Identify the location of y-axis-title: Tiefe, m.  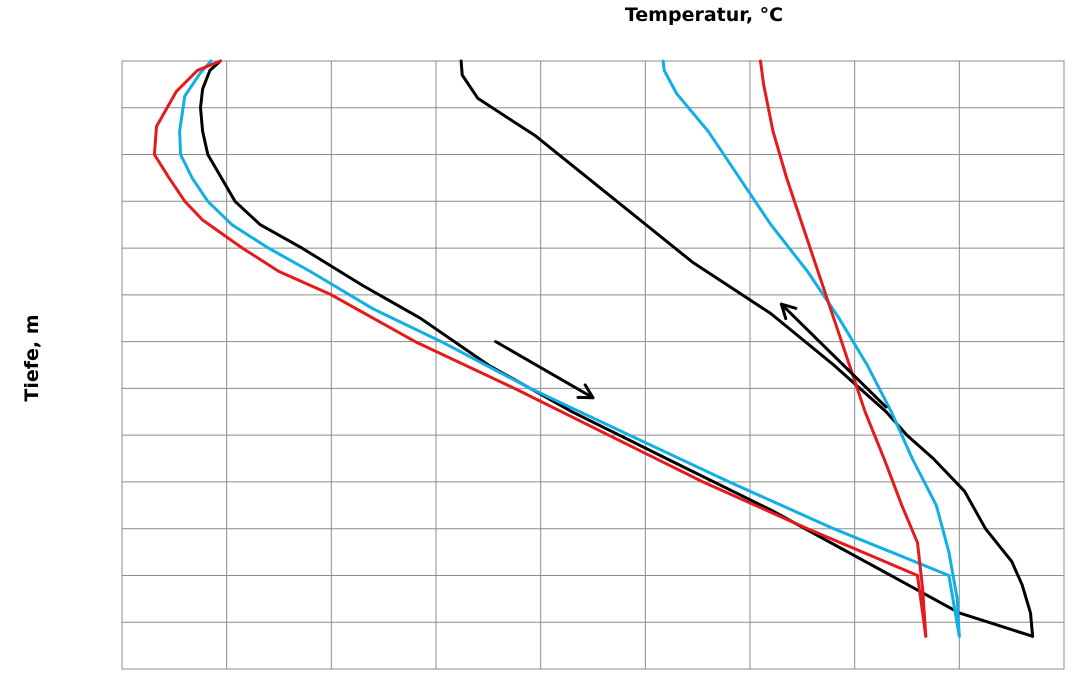
(32, 357).